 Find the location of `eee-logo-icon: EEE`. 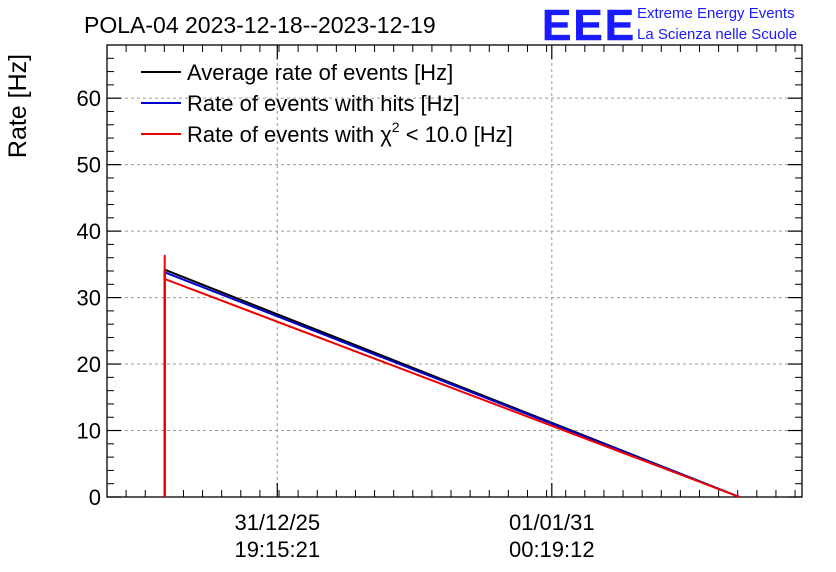

eee-logo-icon: EEE is located at coordinates (589, 25).